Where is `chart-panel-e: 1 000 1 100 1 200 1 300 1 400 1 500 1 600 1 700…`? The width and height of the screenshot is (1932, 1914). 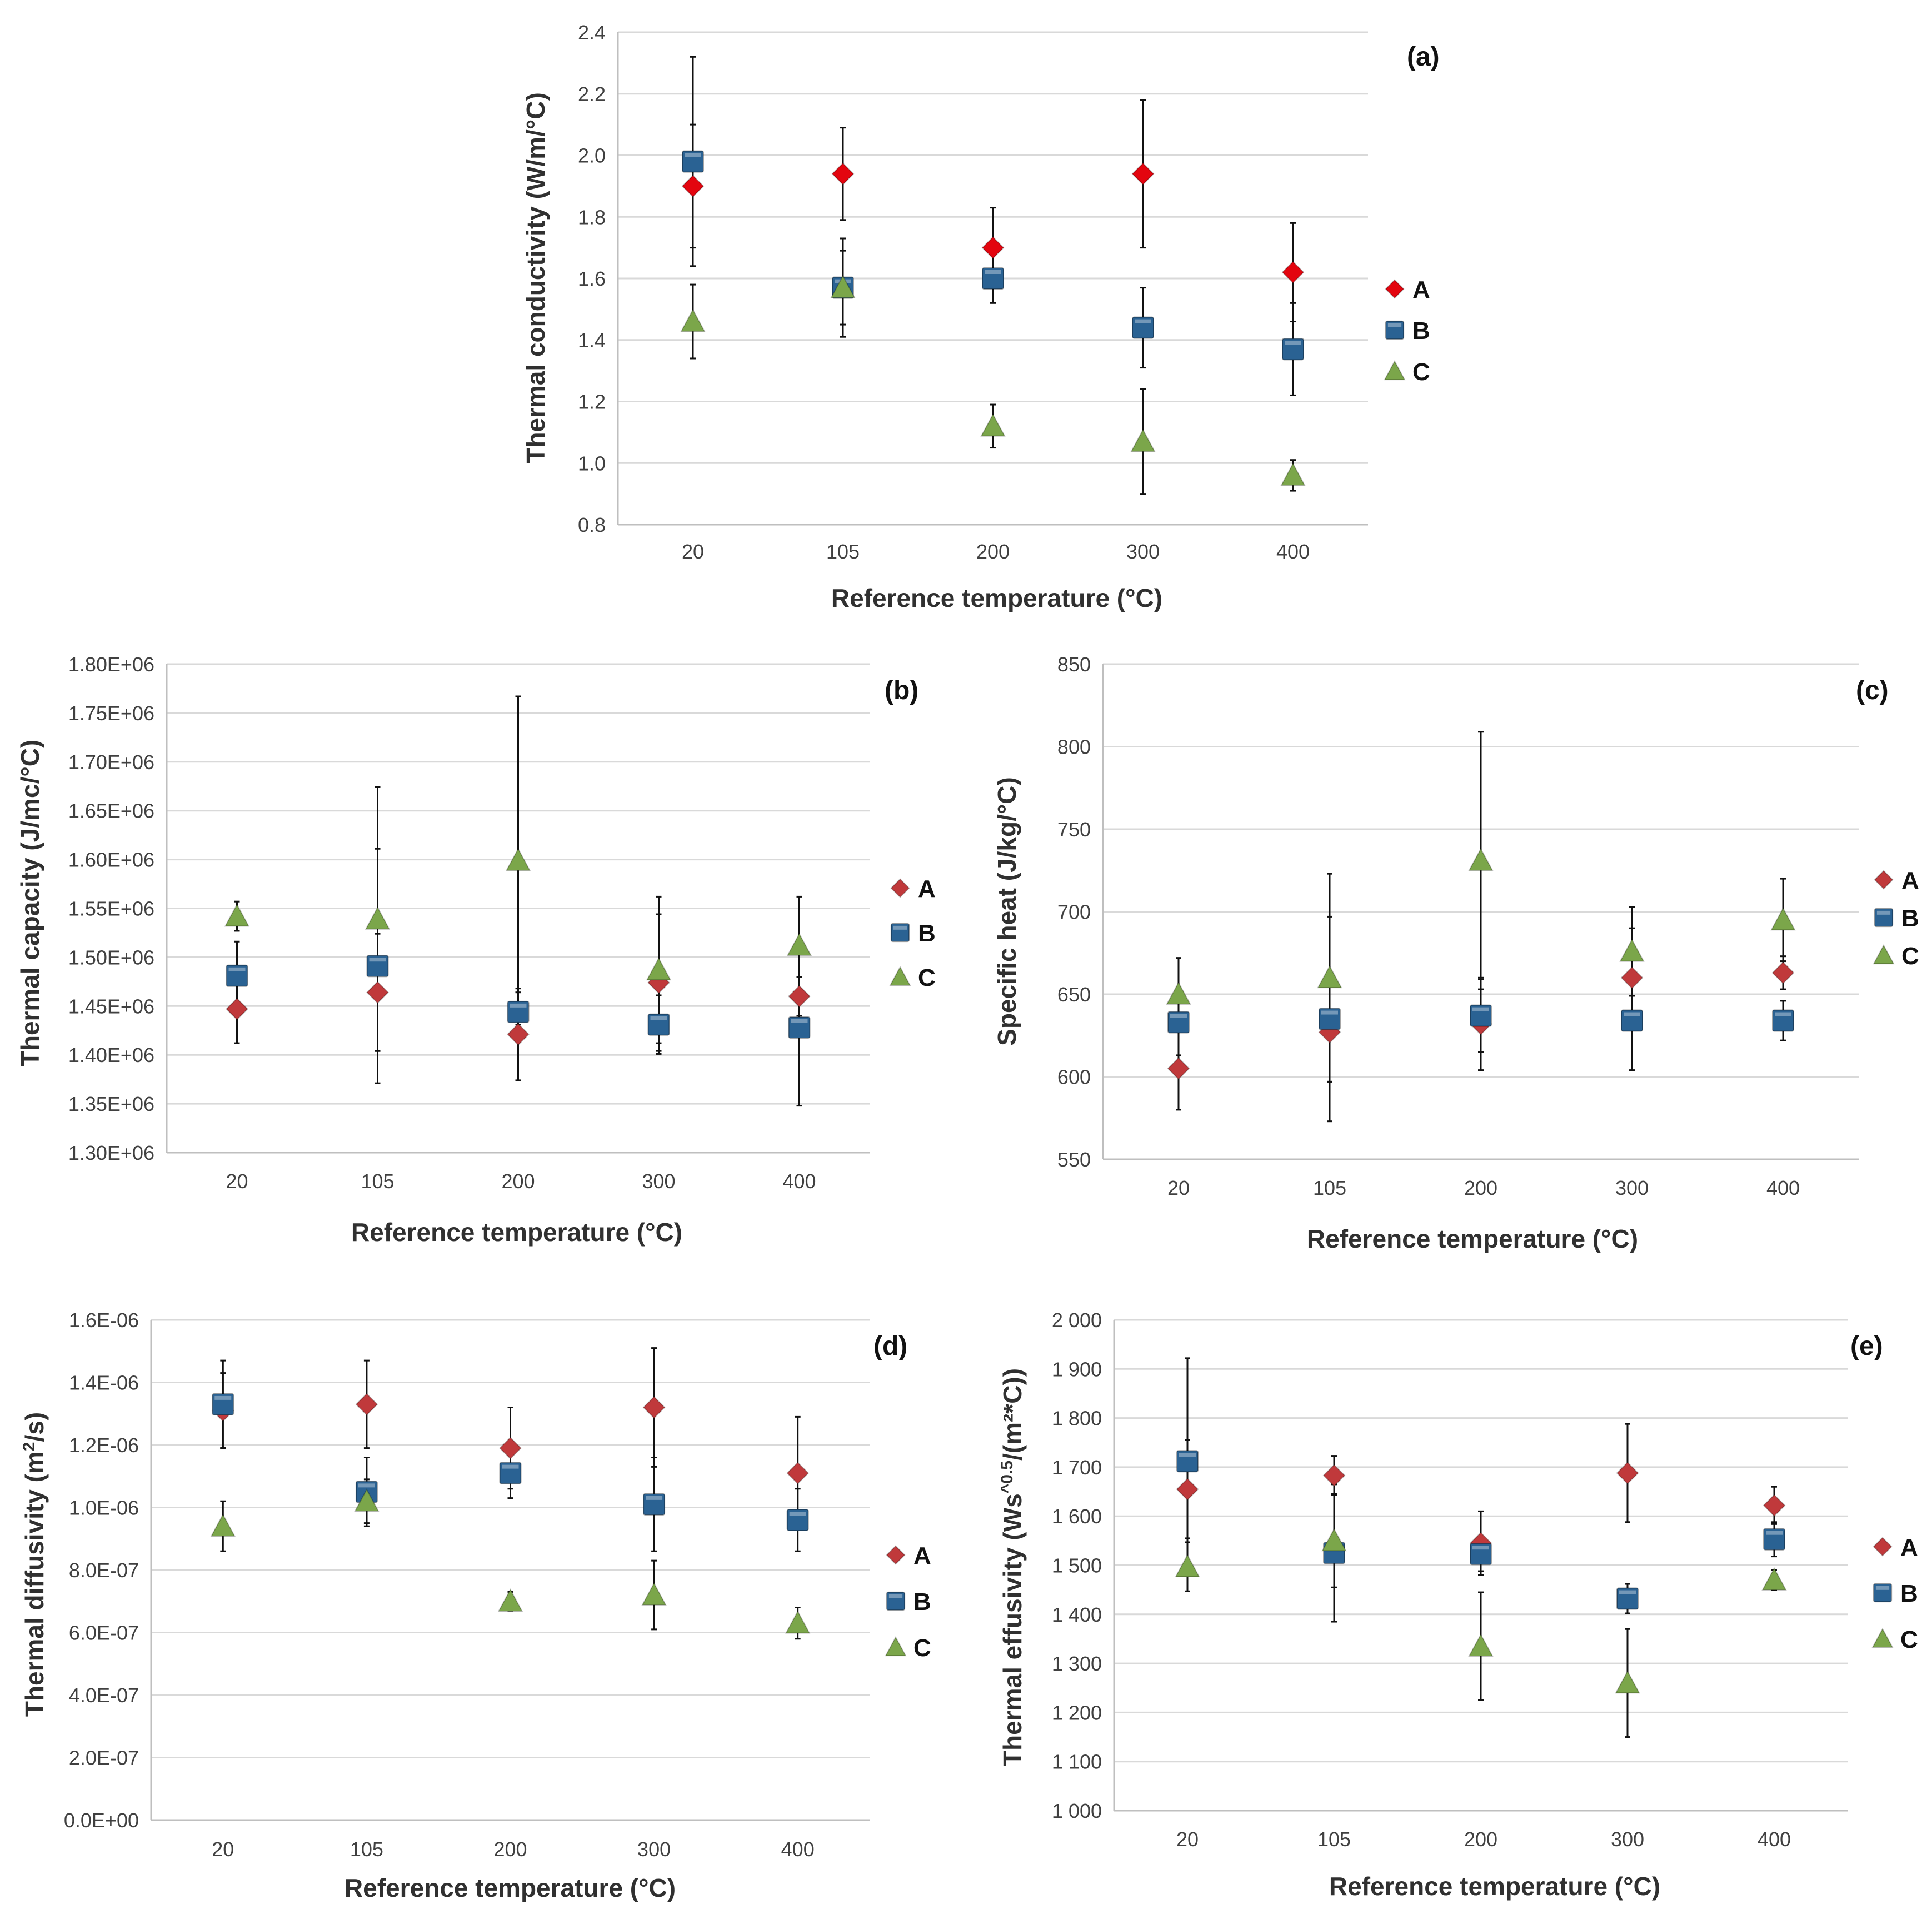
chart-panel-e: 1 000 1 100 1 200 1 300 1 400 1 500 1 600 1 700… is located at coordinates (1458, 1605).